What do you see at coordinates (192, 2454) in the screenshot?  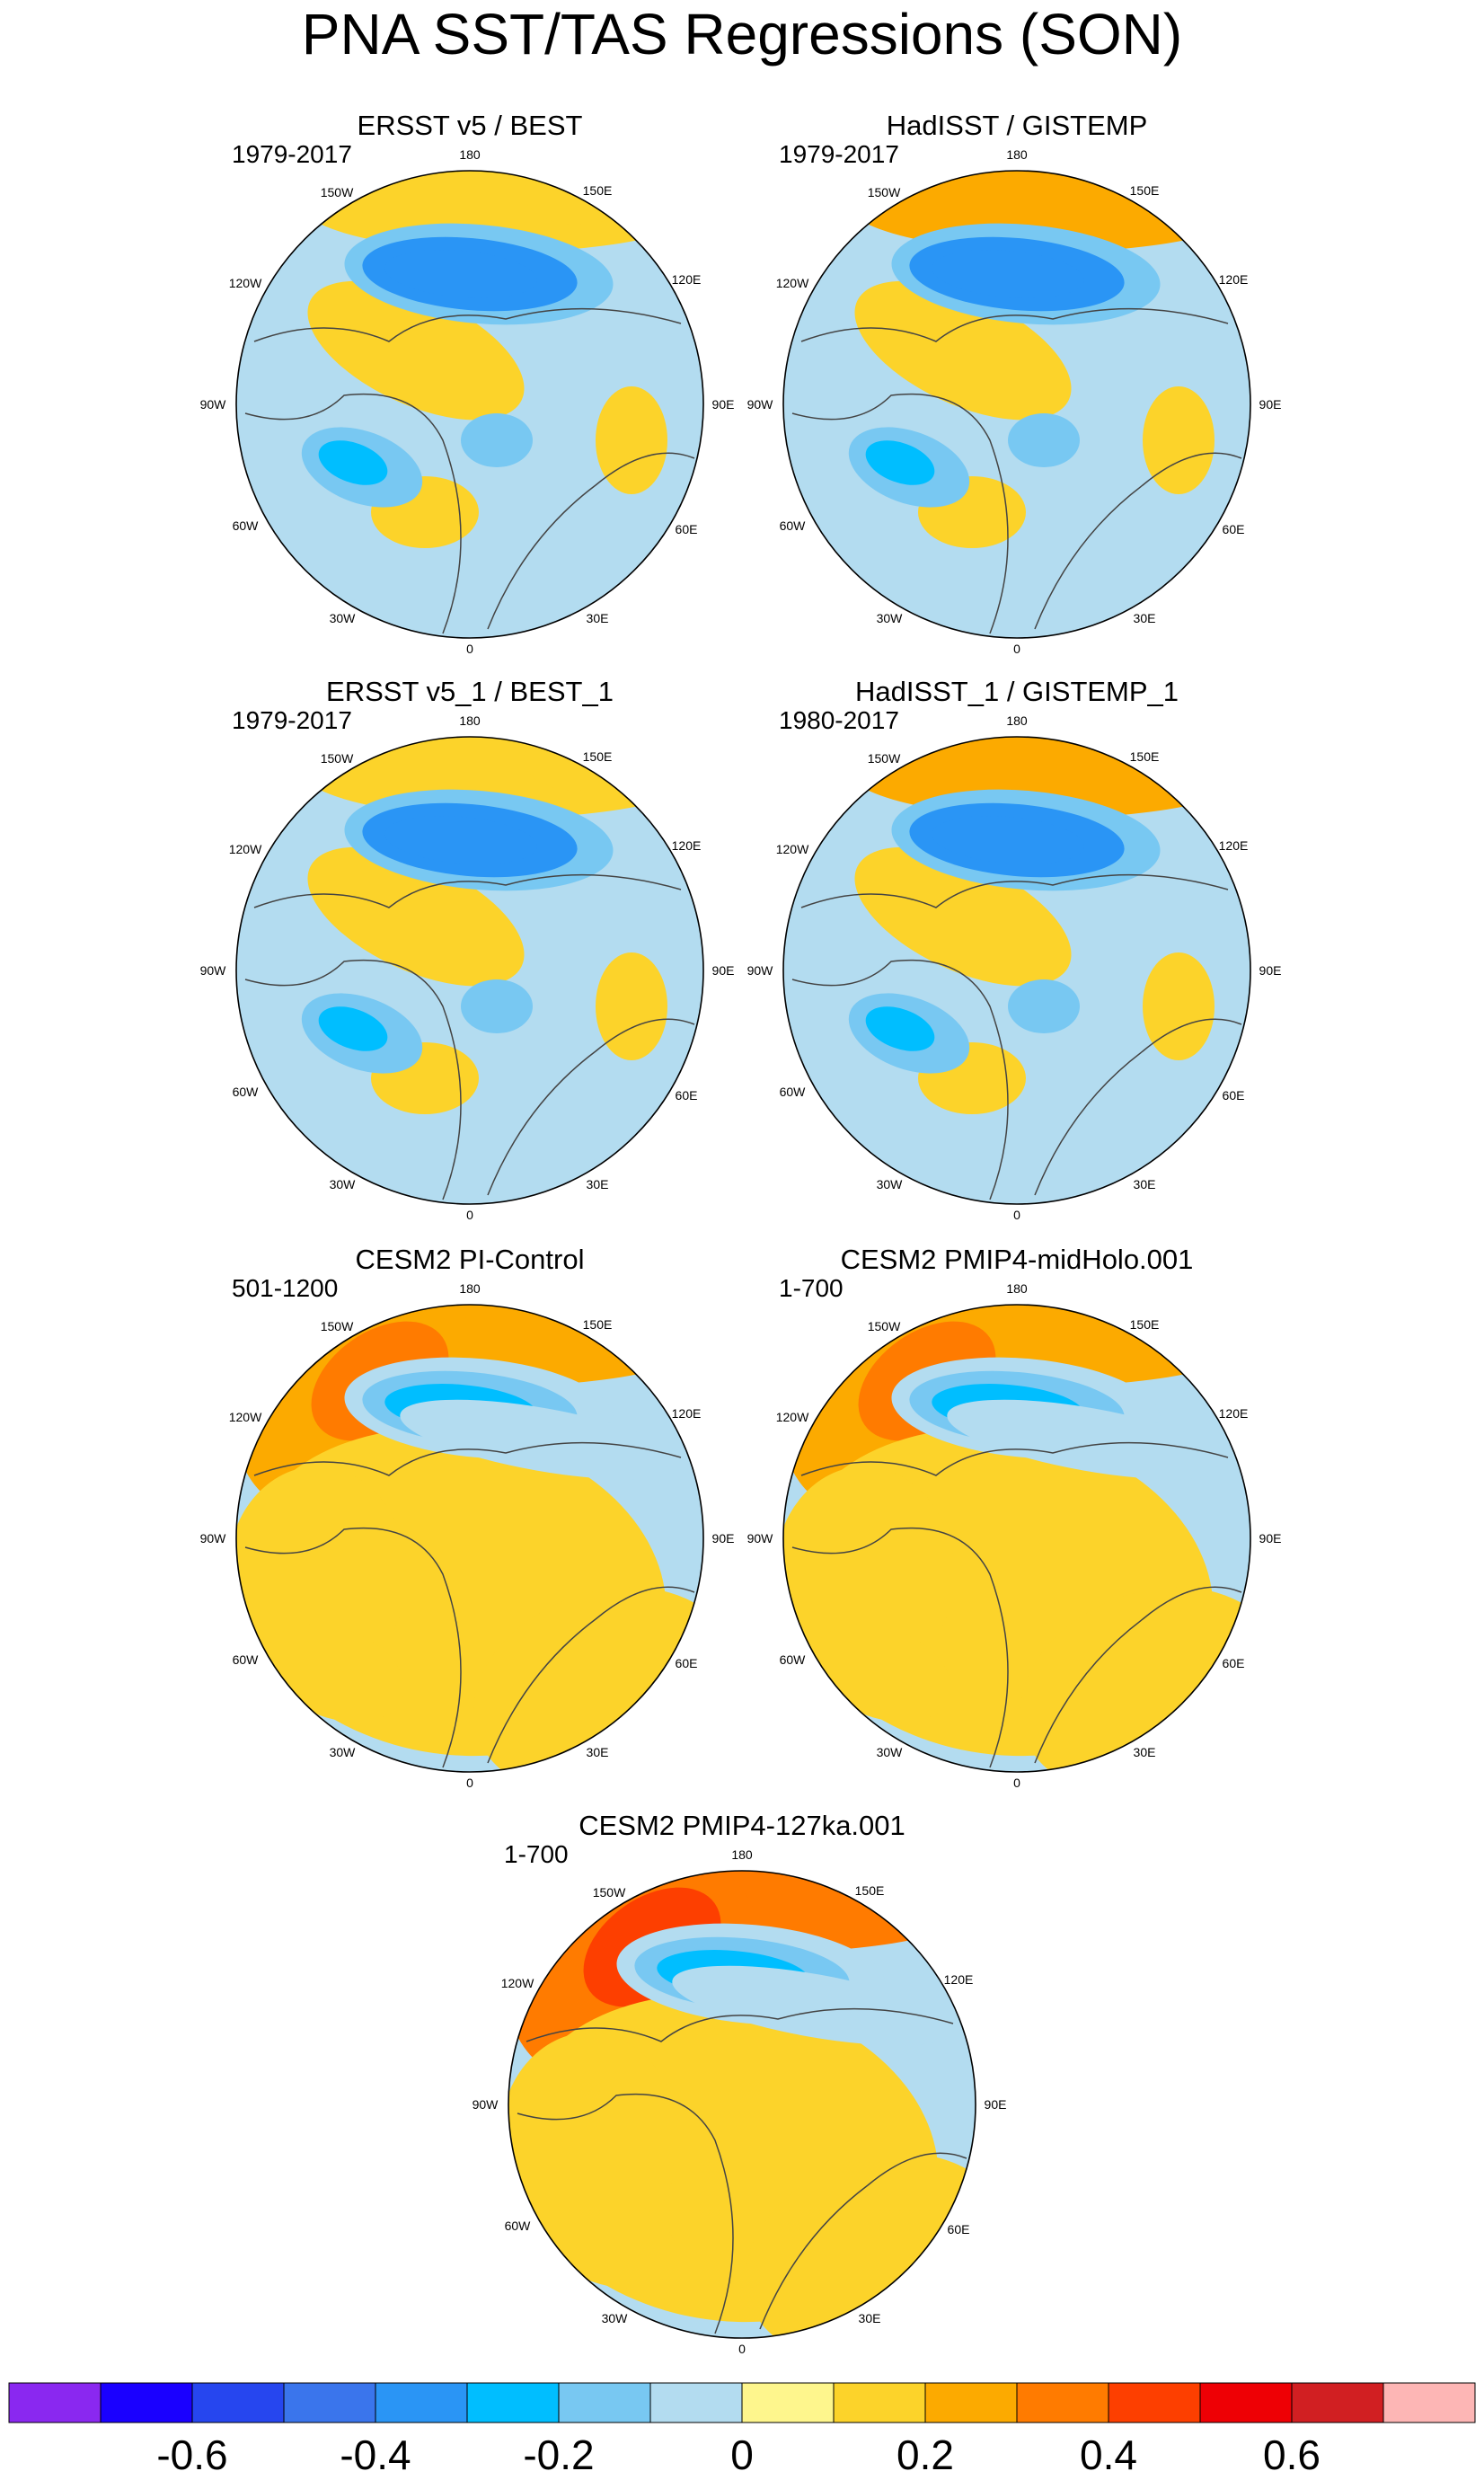 I see `colorbar-tick-label: -0.6` at bounding box center [192, 2454].